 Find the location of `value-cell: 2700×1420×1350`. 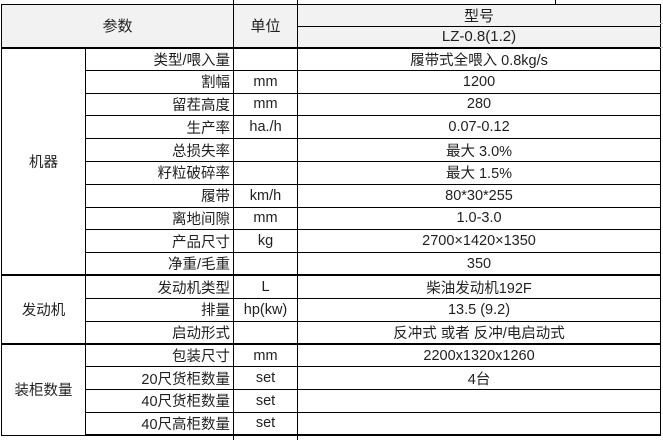

value-cell: 2700×1420×1350 is located at coordinates (479, 241).